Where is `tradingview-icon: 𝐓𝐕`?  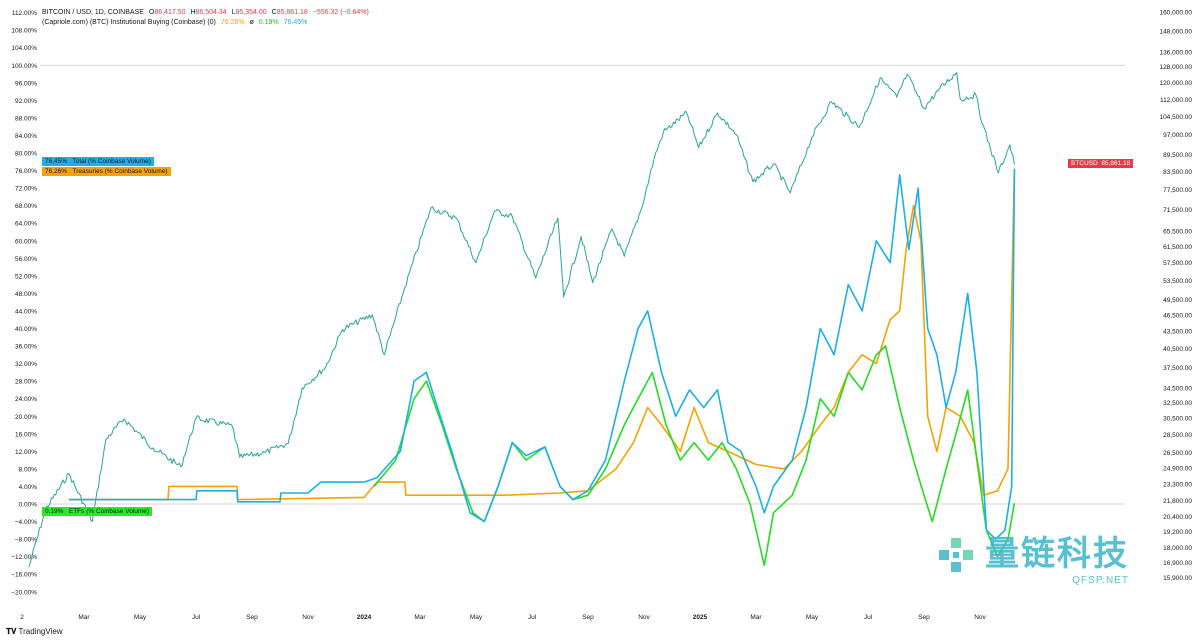 tradingview-icon: 𝐓𝐕 is located at coordinates (11, 631).